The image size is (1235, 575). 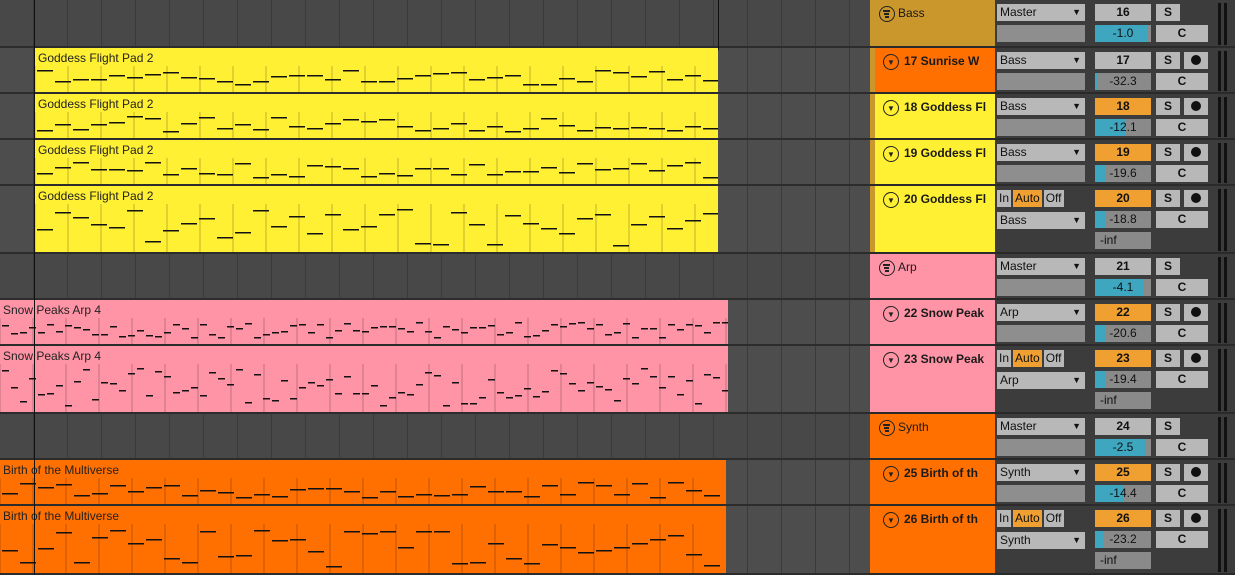 I want to click on track-title-bar: Synth, so click(x=935, y=436).